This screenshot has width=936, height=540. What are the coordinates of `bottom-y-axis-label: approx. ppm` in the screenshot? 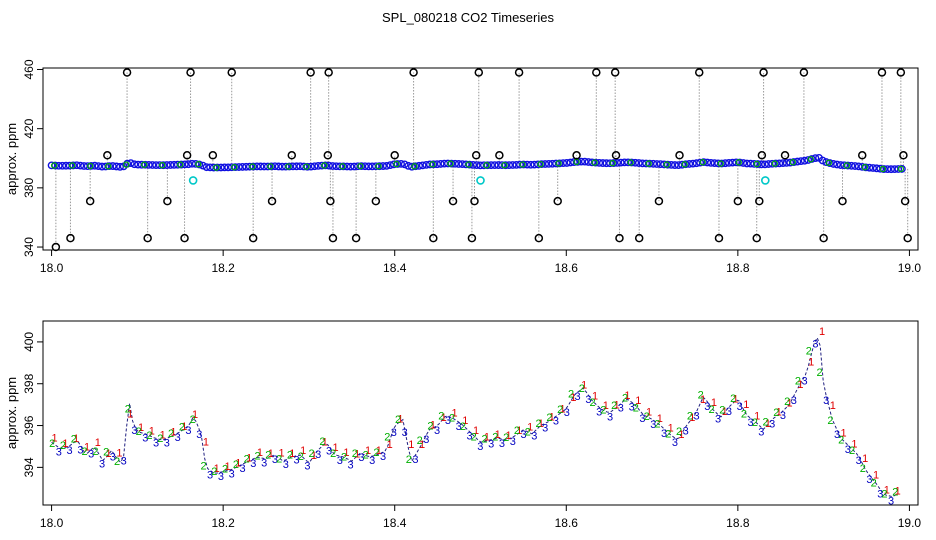 It's located at (11, 413).